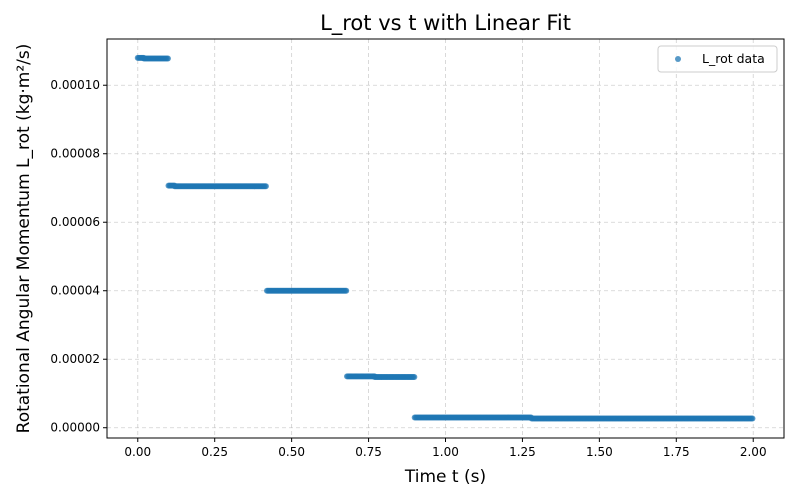 Image resolution: width=800 pixels, height=500 pixels. I want to click on legend-label: L_rot data, so click(733, 58).